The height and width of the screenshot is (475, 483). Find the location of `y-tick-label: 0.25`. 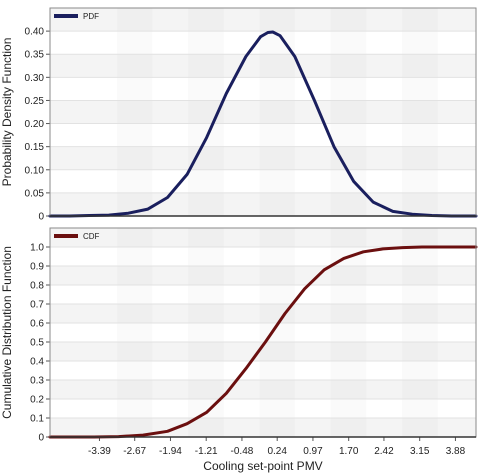

y-tick-label: 0.25 is located at coordinates (35, 101).